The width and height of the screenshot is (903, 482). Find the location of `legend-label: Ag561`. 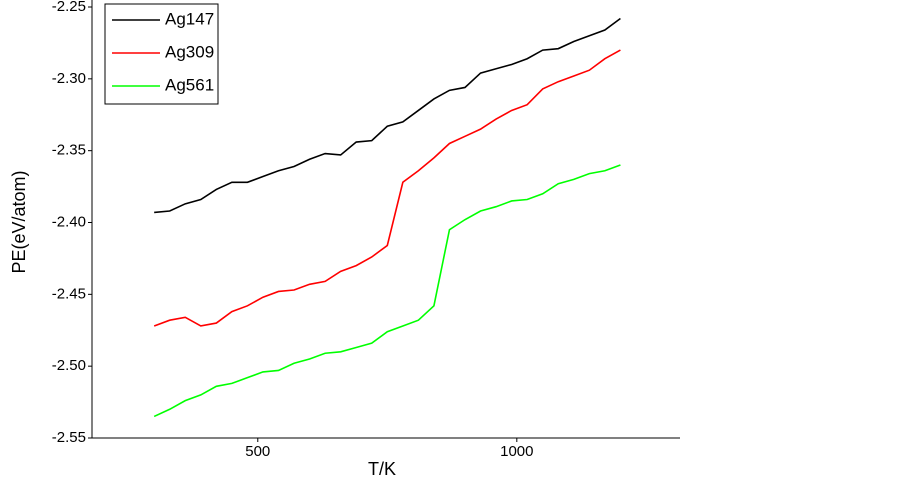

legend-label: Ag561 is located at coordinates (189, 84).